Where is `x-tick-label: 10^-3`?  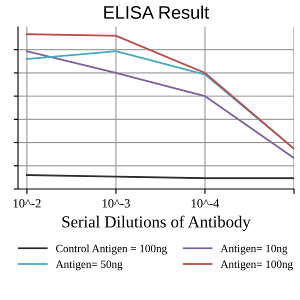 x-tick-label: 10^-3 is located at coordinates (116, 203).